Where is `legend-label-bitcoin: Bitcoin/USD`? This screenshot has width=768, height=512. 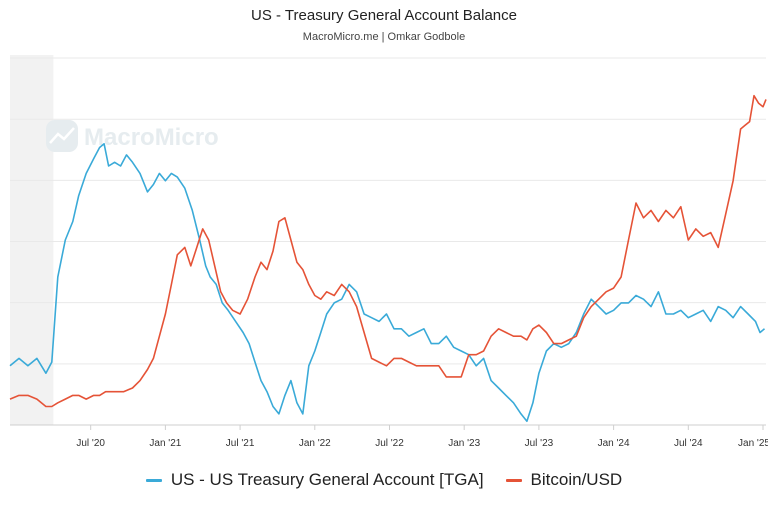 legend-label-bitcoin: Bitcoin/USD is located at coordinates (576, 479).